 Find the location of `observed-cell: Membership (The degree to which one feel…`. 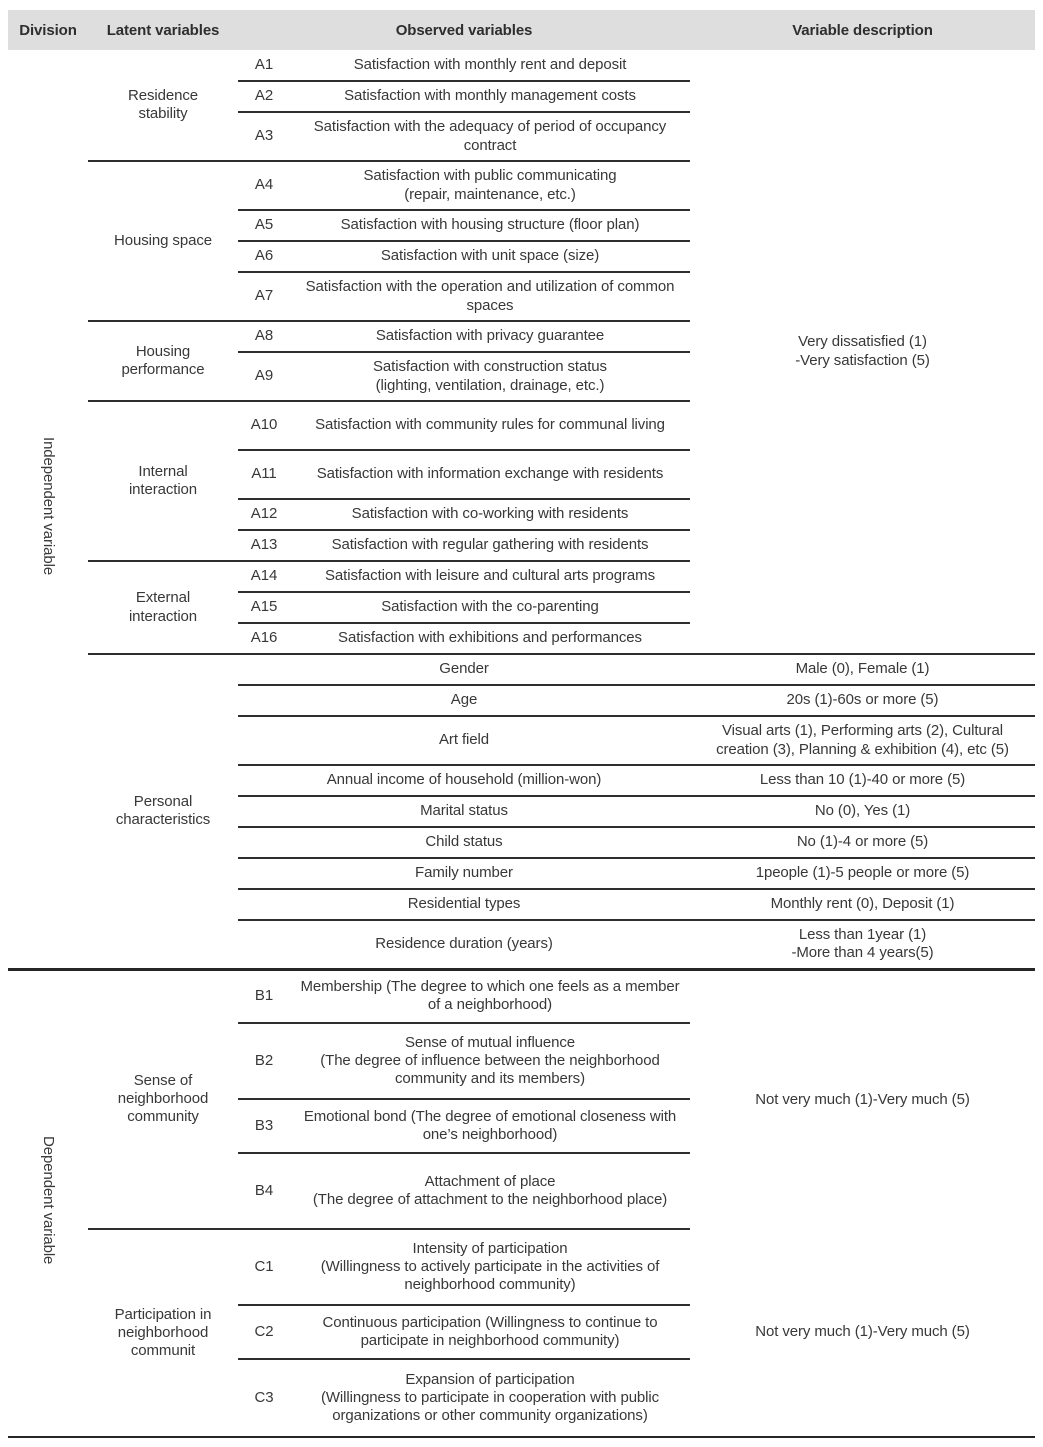

observed-cell: Membership (The degree to which one feel… is located at coordinates (490, 996).